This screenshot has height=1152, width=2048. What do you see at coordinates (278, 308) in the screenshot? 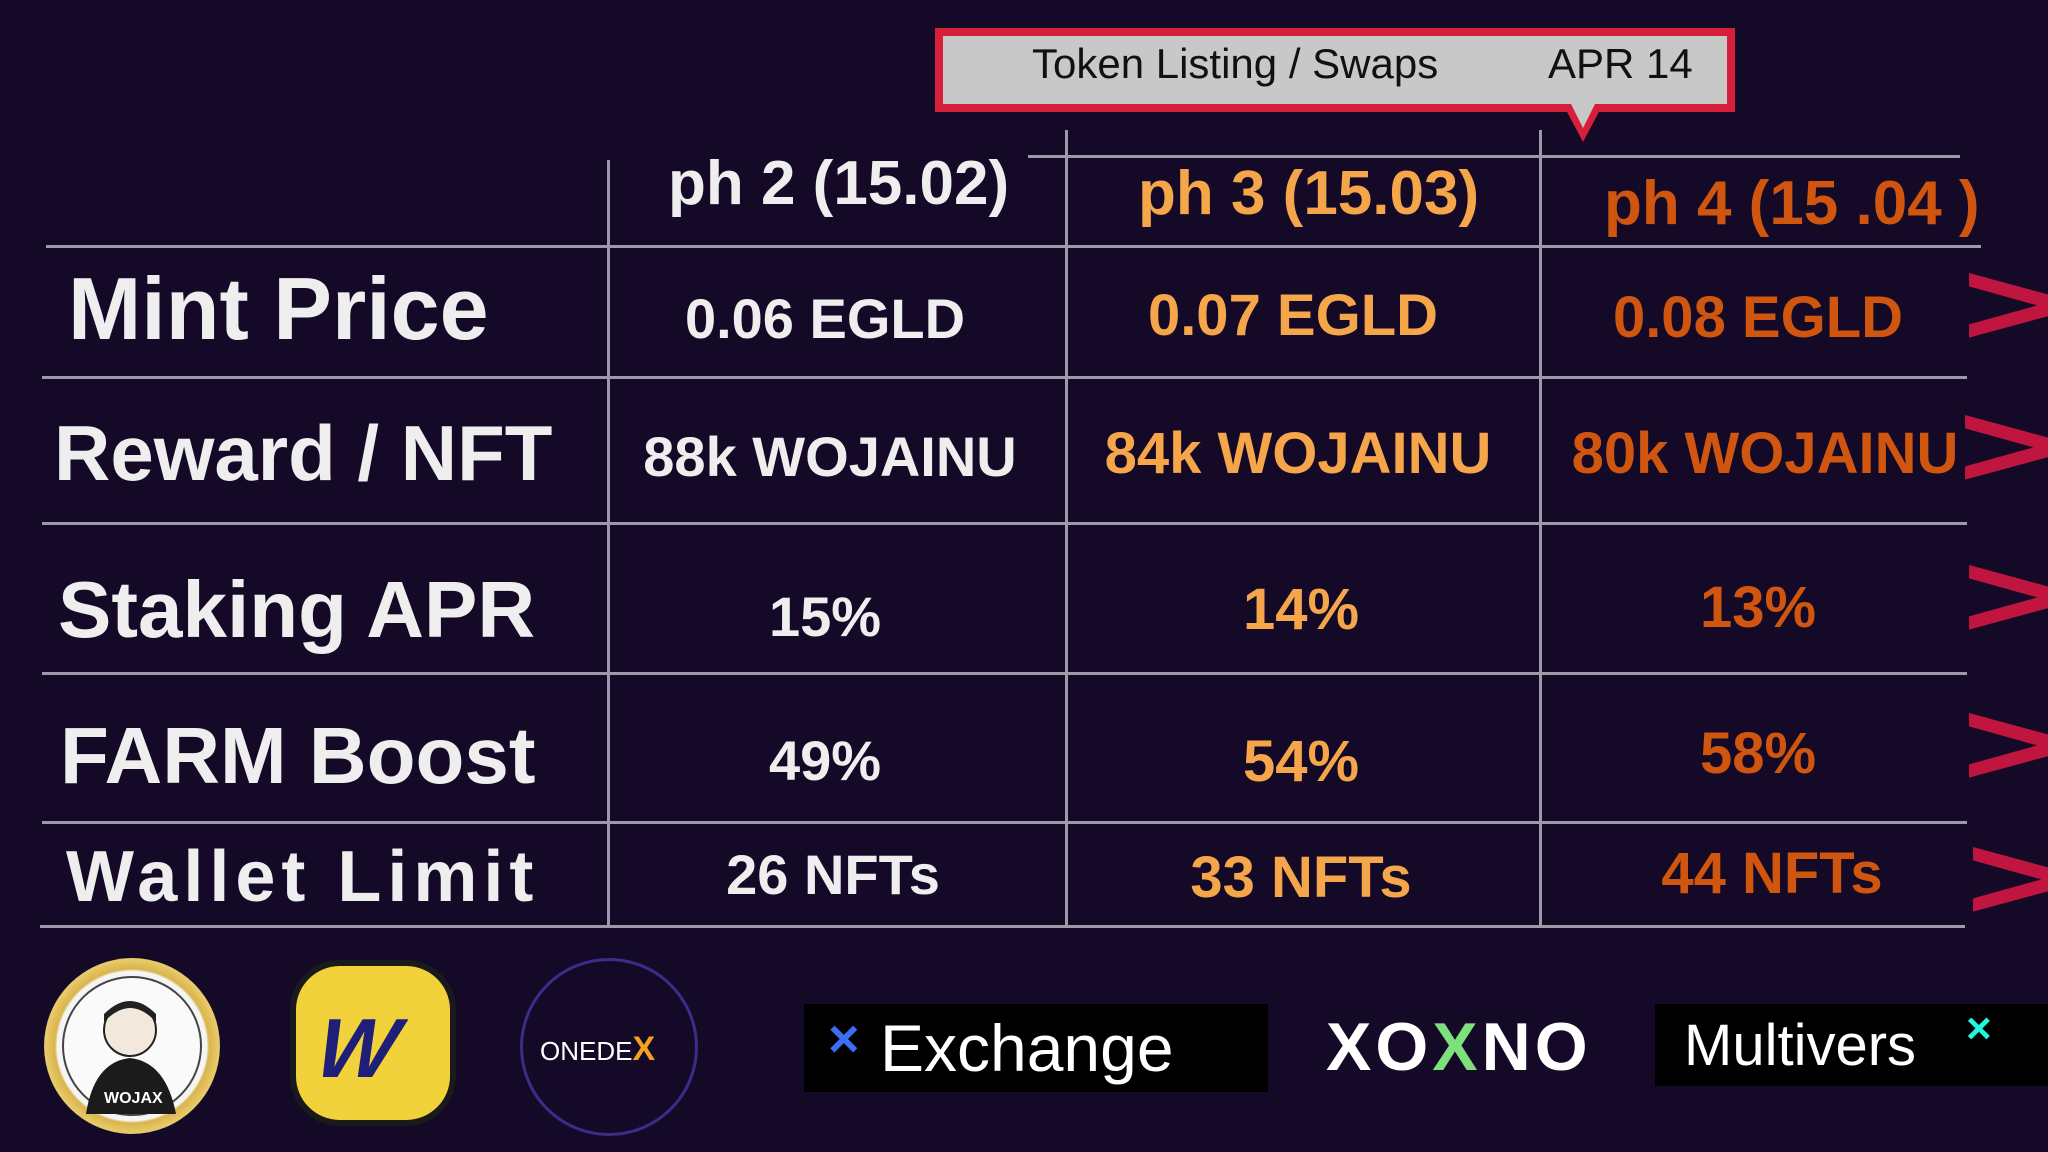
I see `row-label-mint-price: Mint Price` at bounding box center [278, 308].